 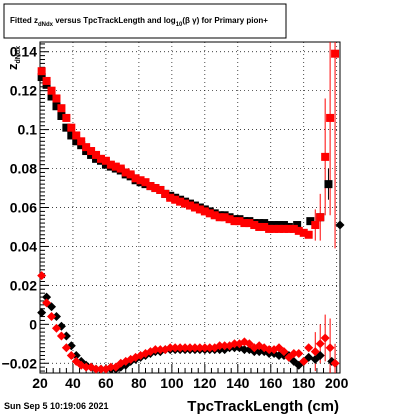 What do you see at coordinates (114, 20) in the screenshot?
I see `title-part2: versus TpcTrackLength and log` at bounding box center [114, 20].